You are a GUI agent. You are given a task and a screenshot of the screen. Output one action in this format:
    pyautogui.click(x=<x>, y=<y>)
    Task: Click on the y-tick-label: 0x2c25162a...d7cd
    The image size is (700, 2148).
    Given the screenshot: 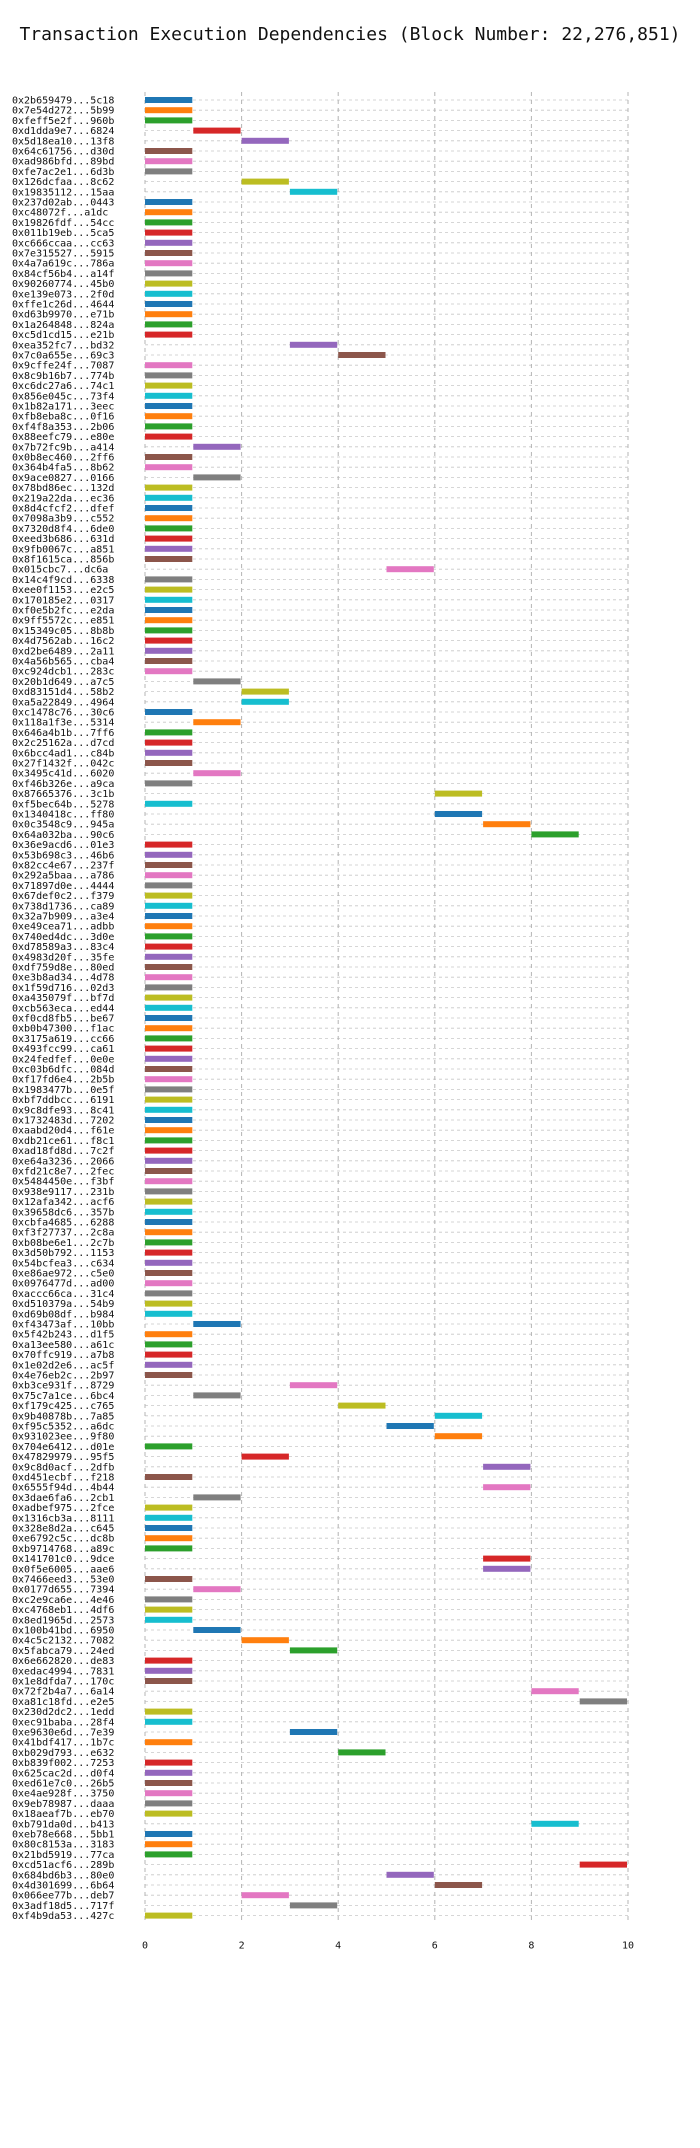 What is the action you would take?
    pyautogui.click(x=63, y=743)
    